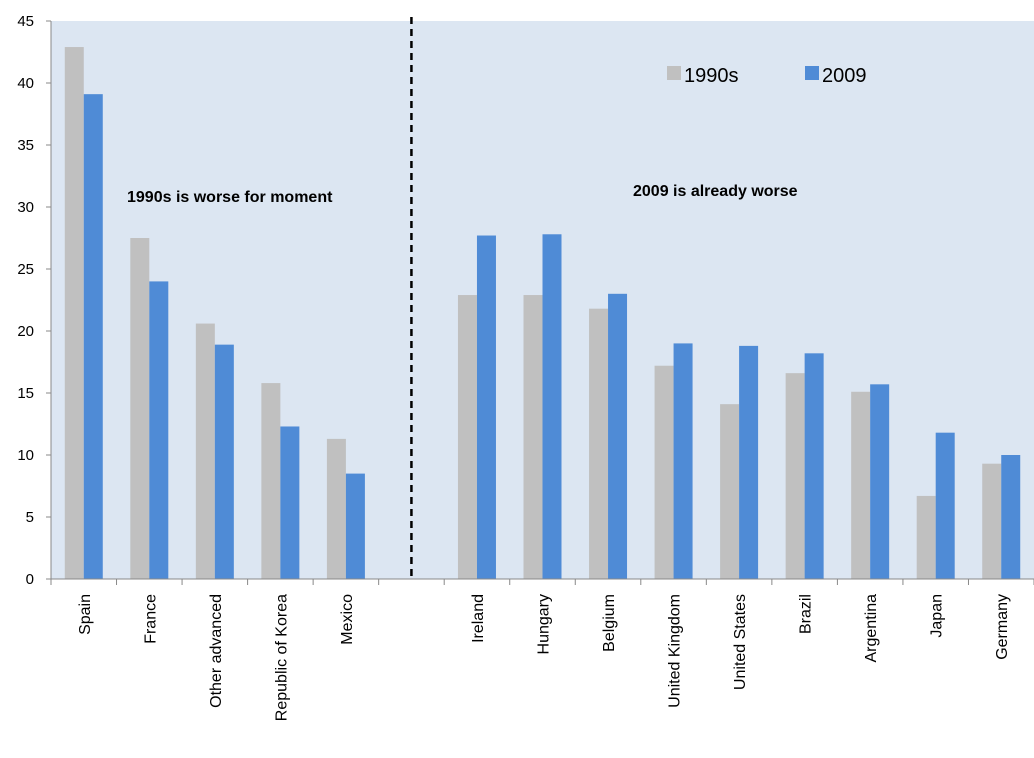 This screenshot has height=758, width=1034. Describe the element at coordinates (533, 437) in the screenshot. I see `bar-1990s-hungary` at that location.